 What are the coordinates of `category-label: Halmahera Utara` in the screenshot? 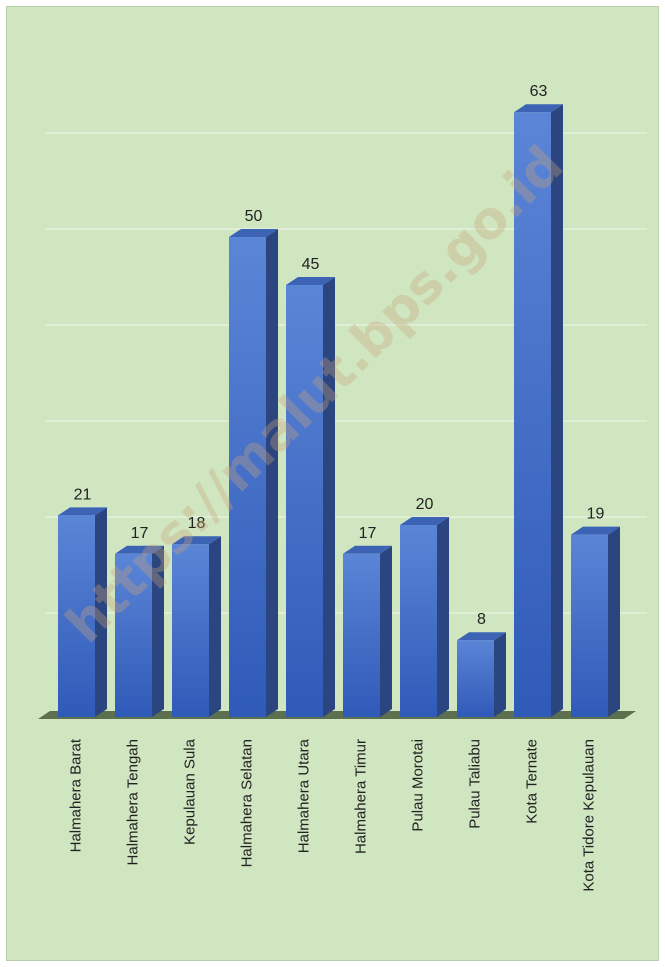 It's located at (304, 795).